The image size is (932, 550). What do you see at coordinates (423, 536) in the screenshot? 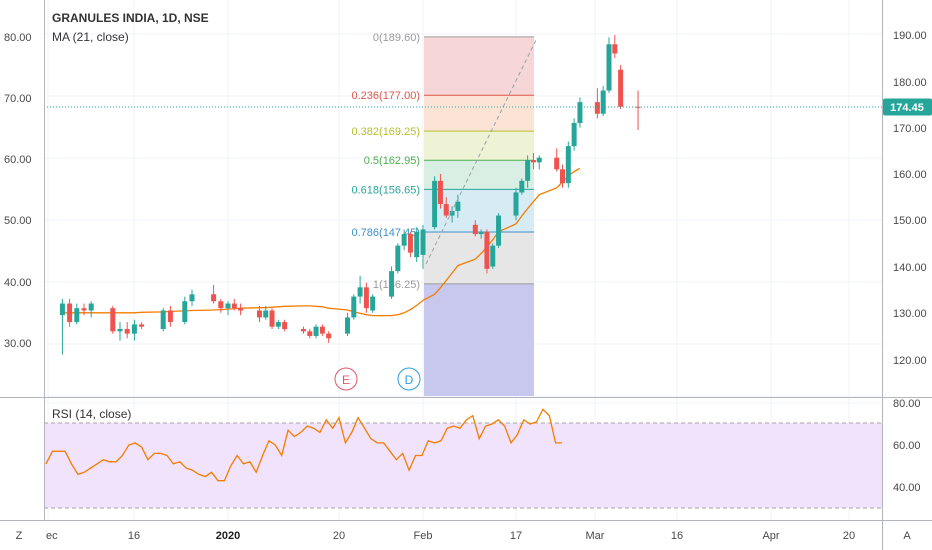
I see `time-tick: Feb` at bounding box center [423, 536].